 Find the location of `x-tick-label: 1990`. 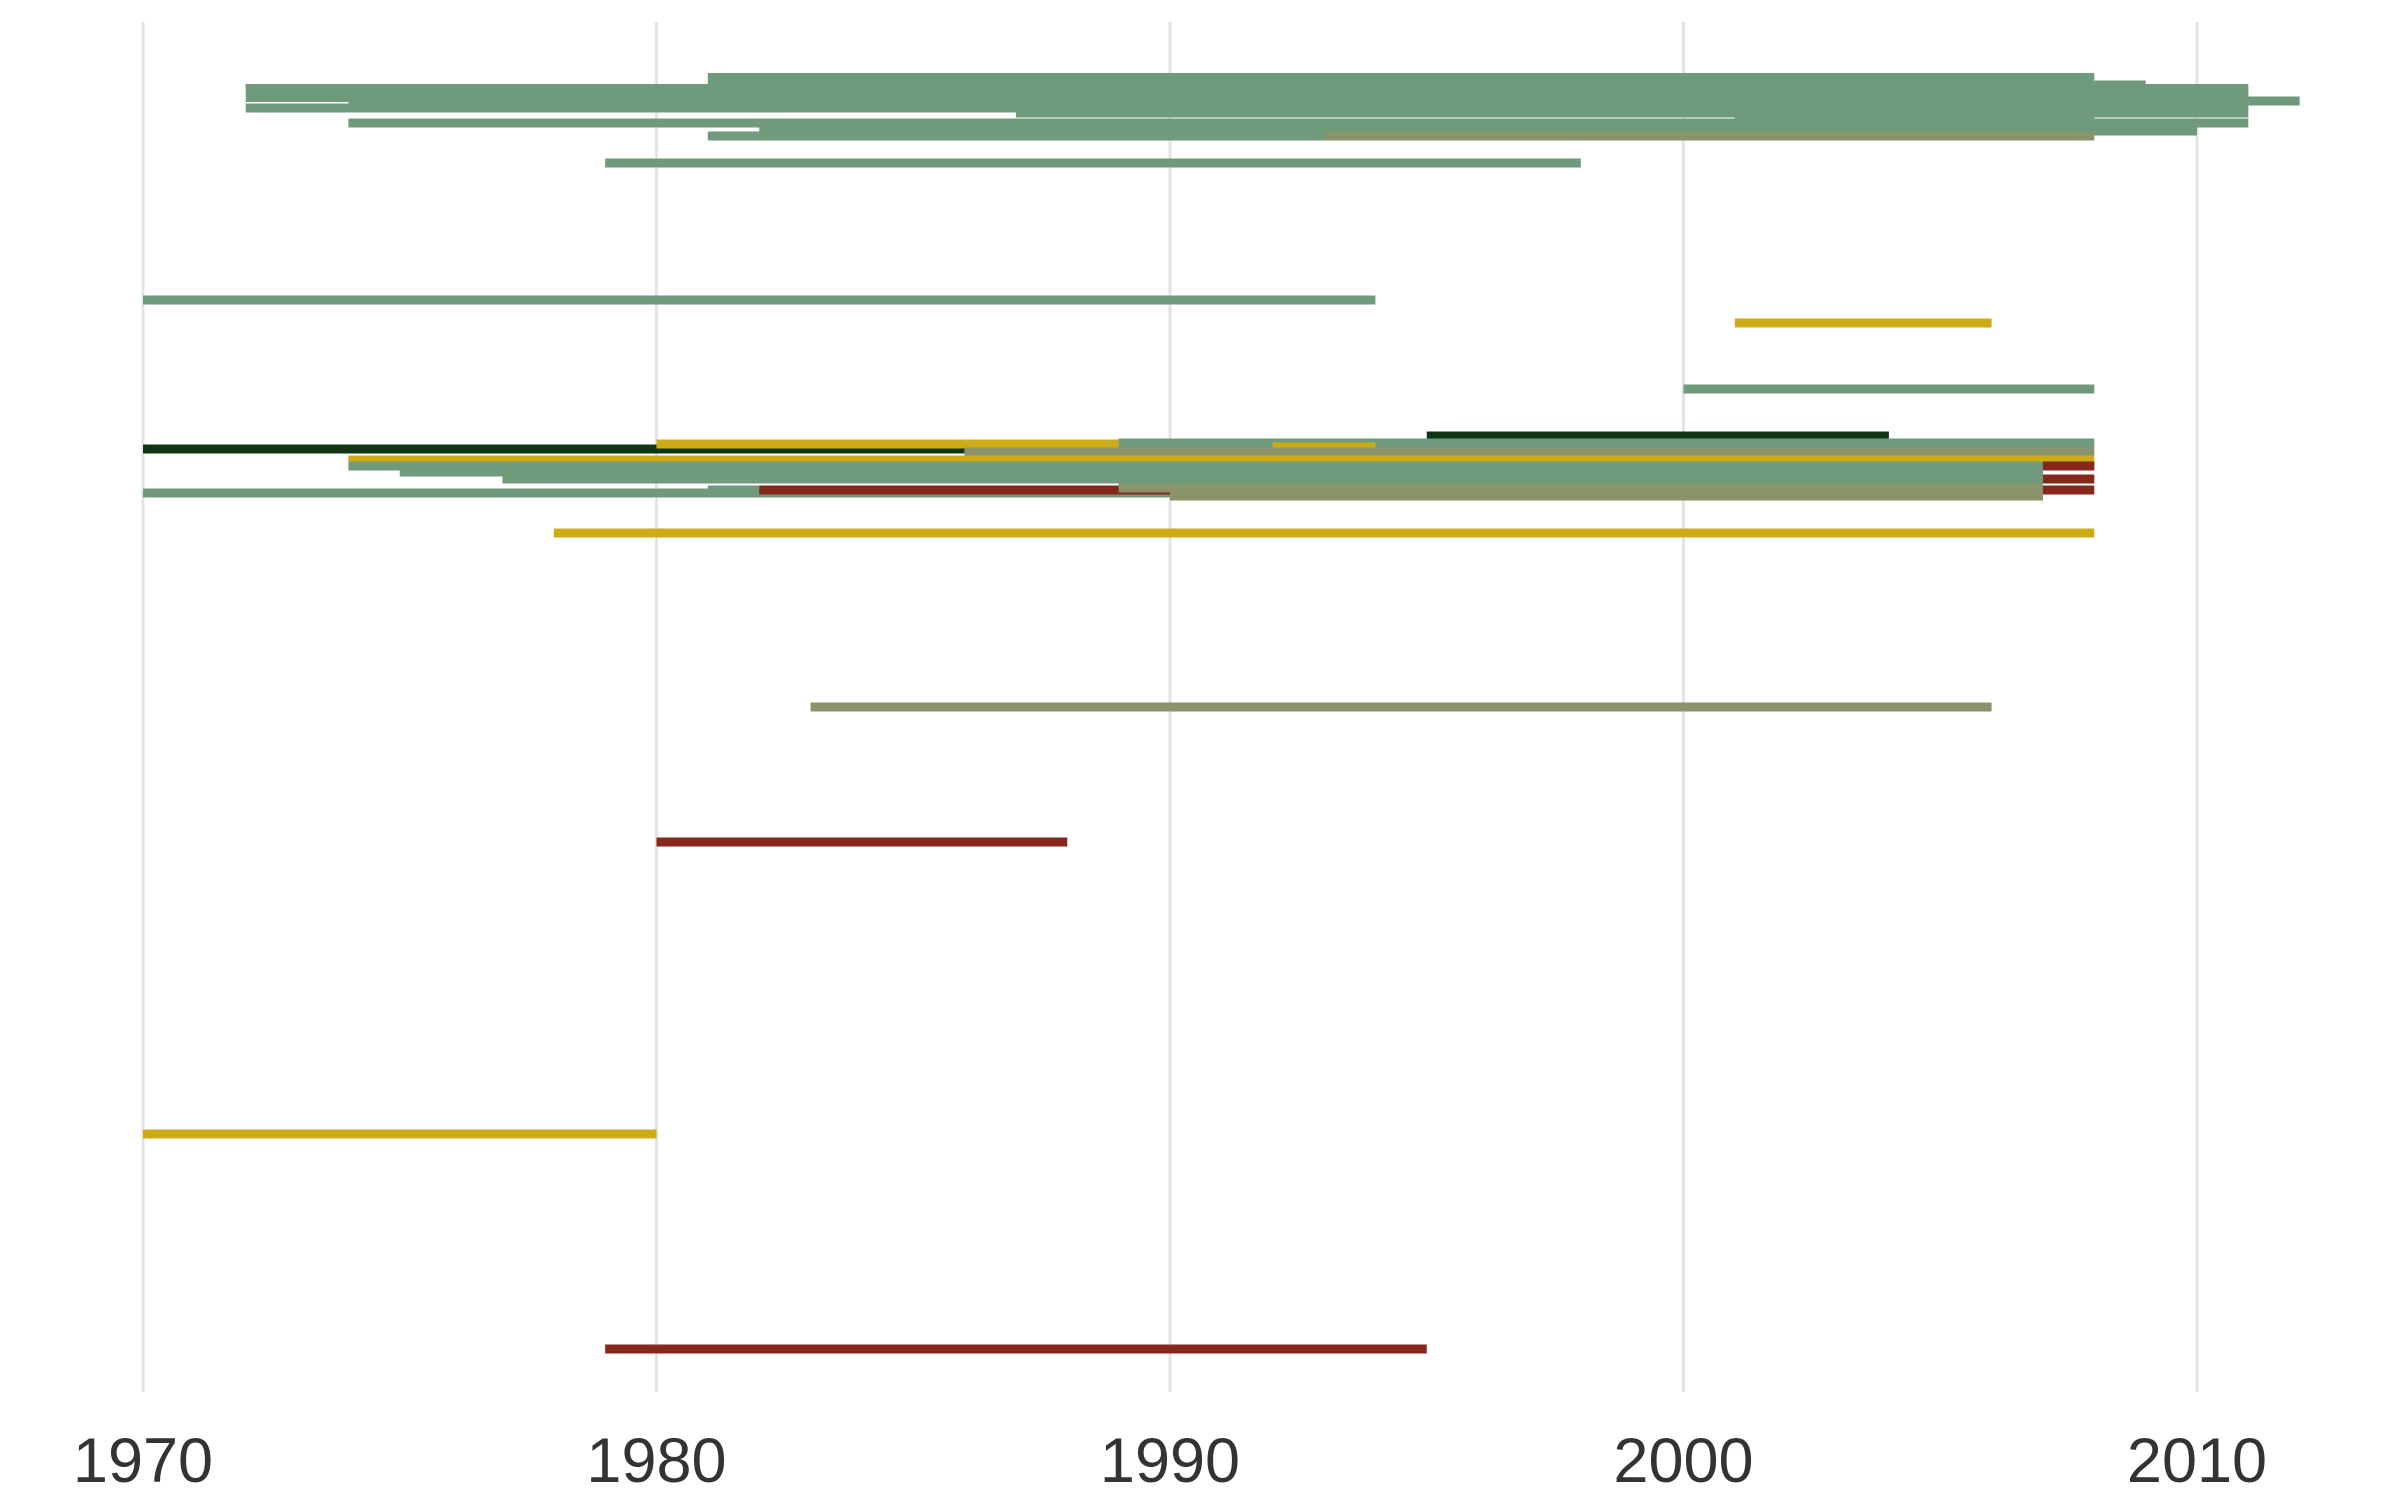

x-tick-label: 1990 is located at coordinates (1170, 1461).